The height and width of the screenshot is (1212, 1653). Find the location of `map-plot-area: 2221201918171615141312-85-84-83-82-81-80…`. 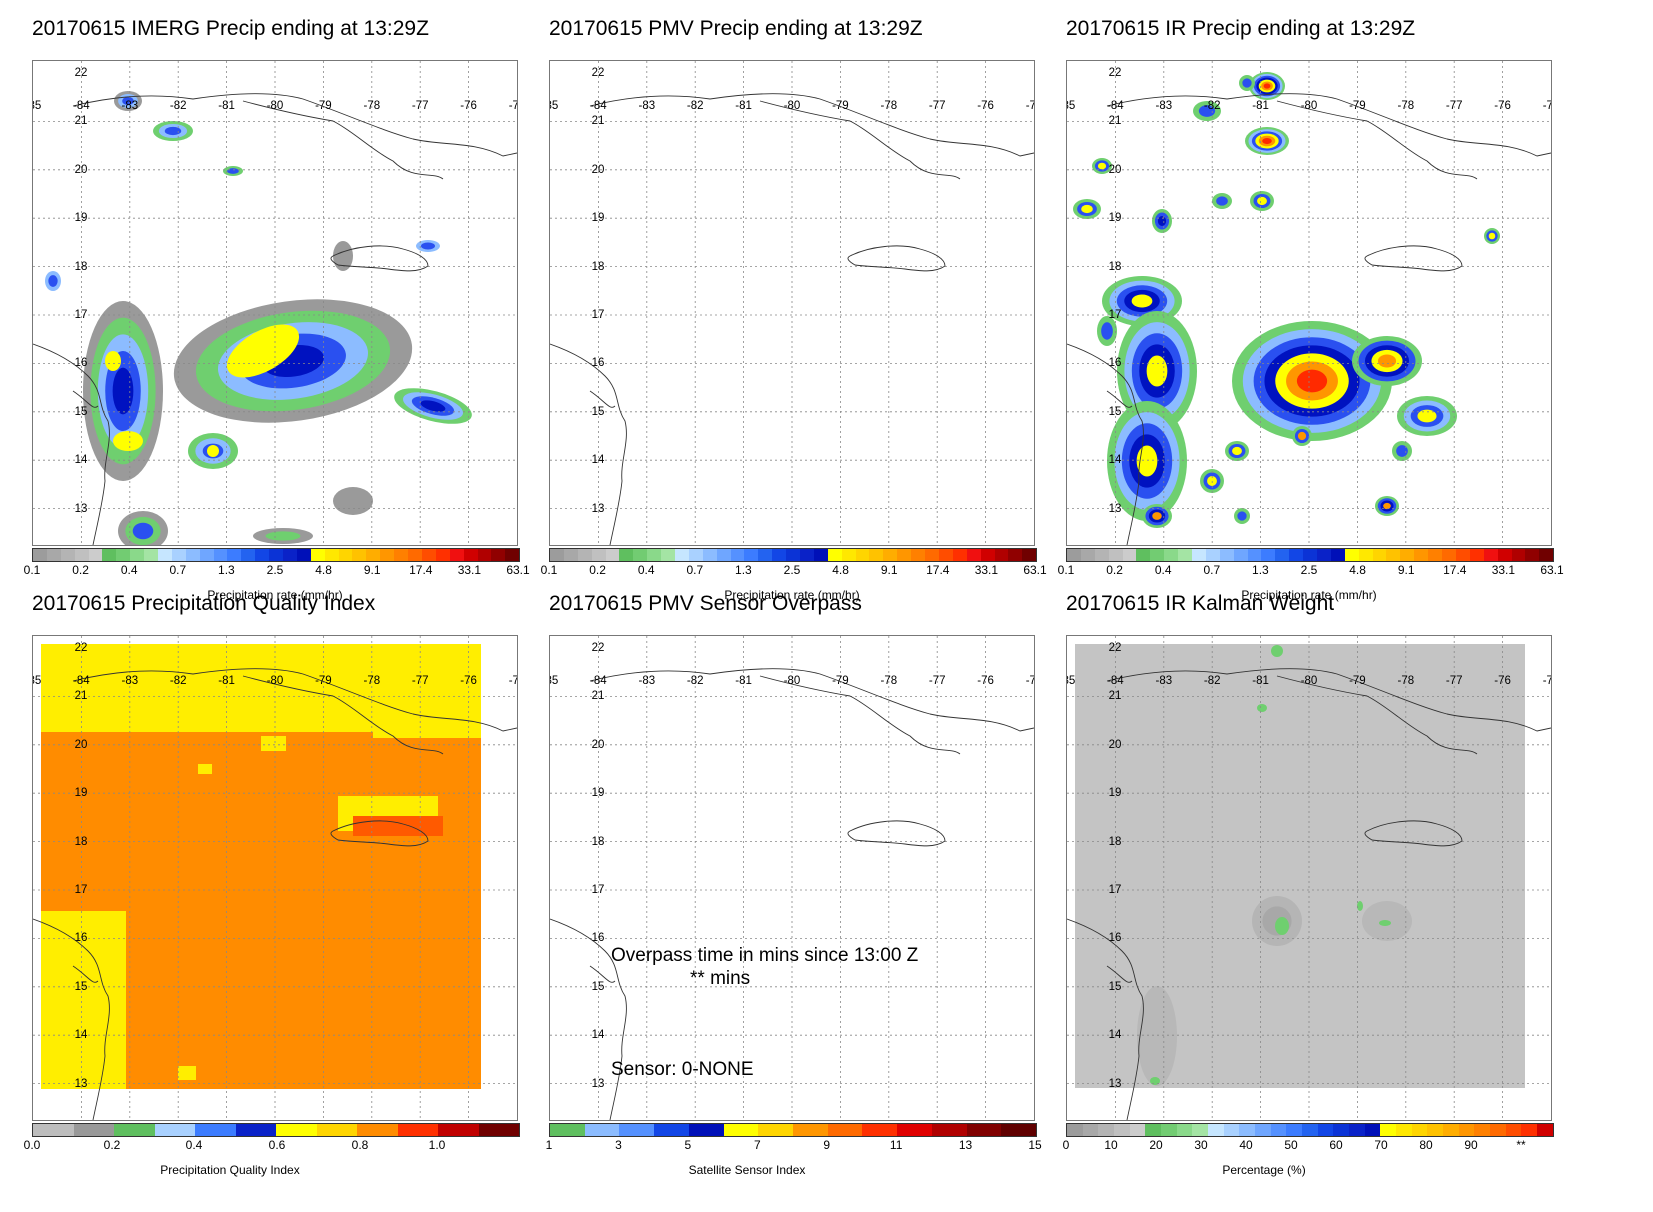

map-plot-area: 2221201918171615141312-85-84-83-82-81-80… is located at coordinates (275, 878).